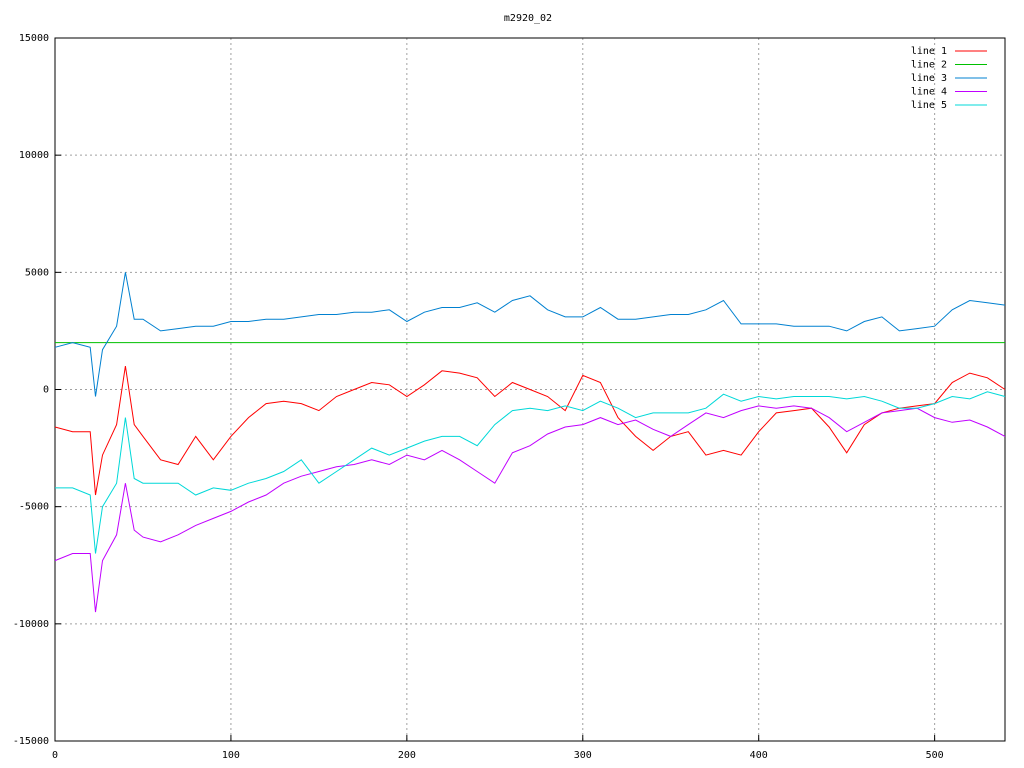 The width and height of the screenshot is (1024, 768). I want to click on y-tick-label: -5000, so click(34, 507).